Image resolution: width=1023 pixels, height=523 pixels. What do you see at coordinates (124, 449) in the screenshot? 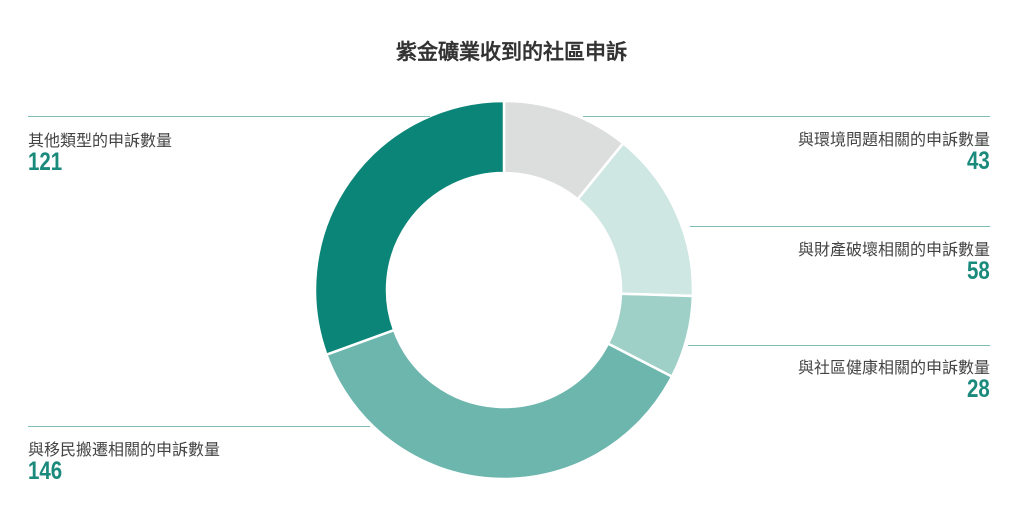
I see `label-resettlement: 與移民搬遷相關的申訴數量` at bounding box center [124, 449].